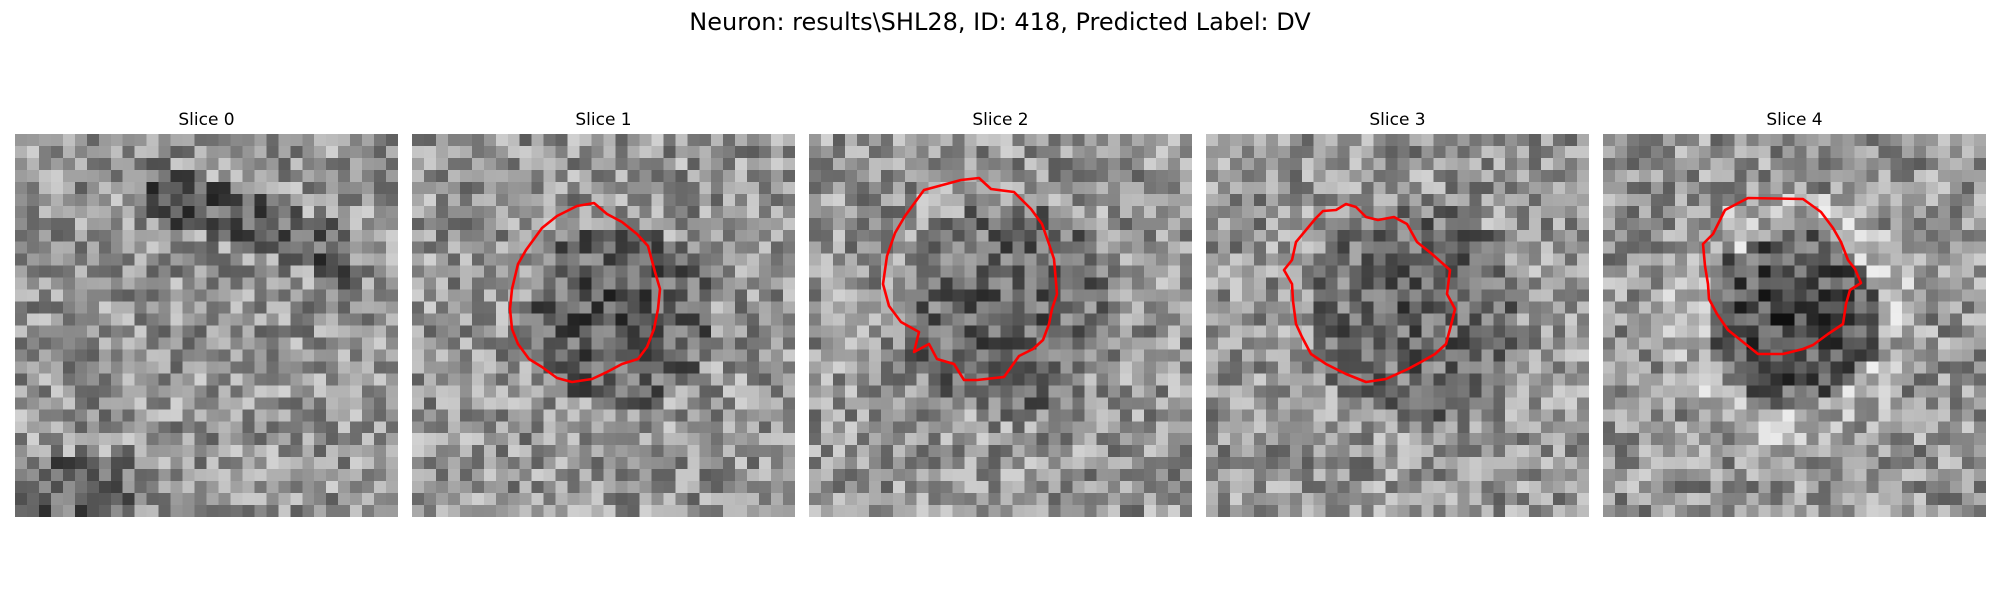 Image resolution: width=2000 pixels, height=600 pixels. What do you see at coordinates (603, 120) in the screenshot?
I see `slice-title: Slice 1` at bounding box center [603, 120].